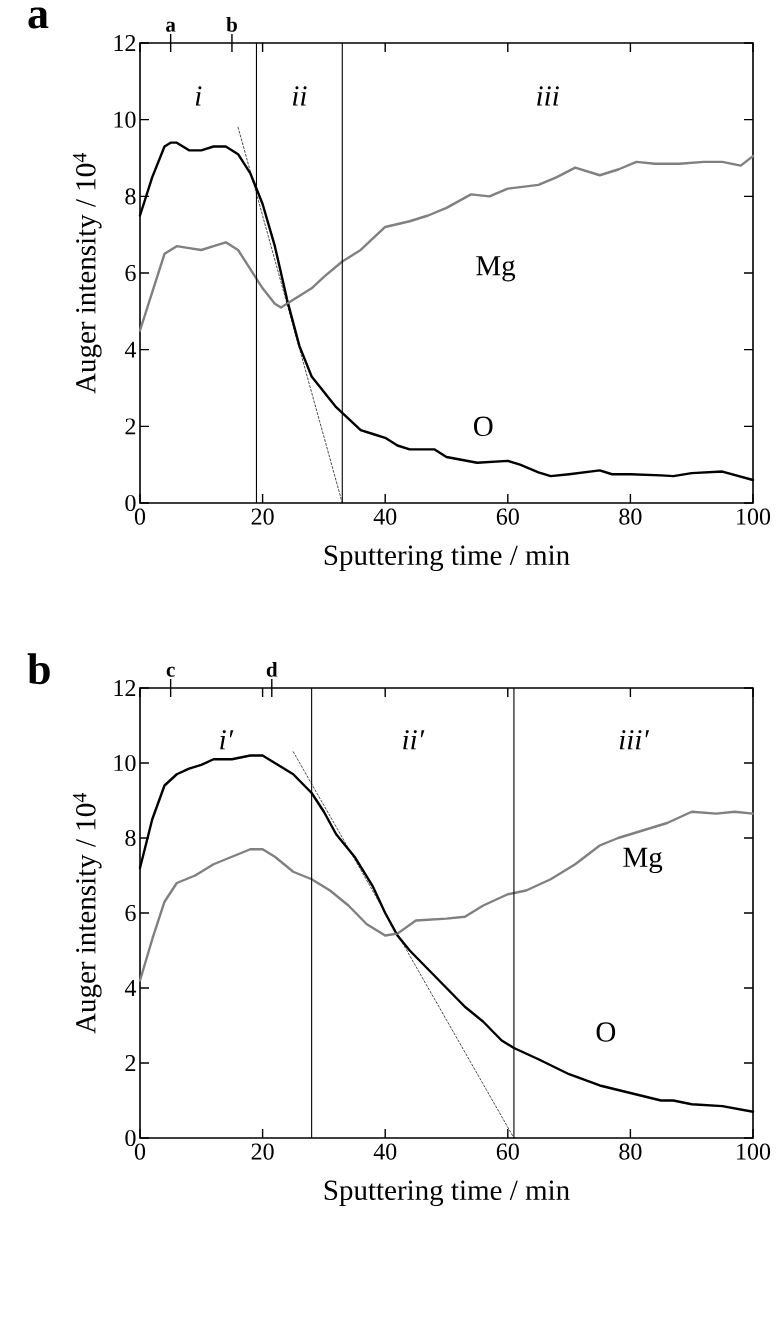  I want to click on annotation: i′, so click(227, 740).